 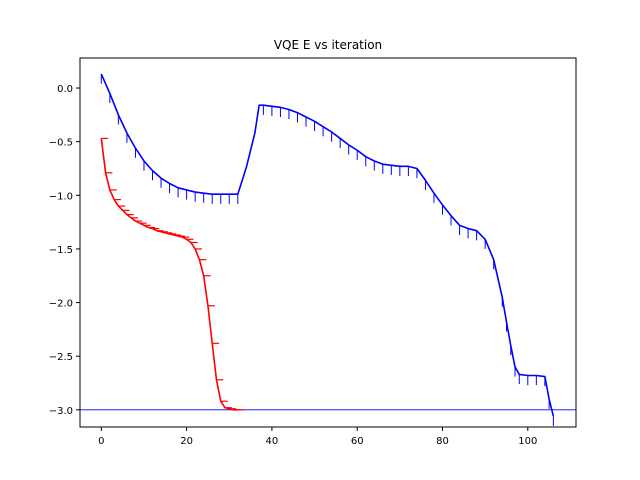 What do you see at coordinates (61, 196) in the screenshot?
I see `y-tick-label: −1.0` at bounding box center [61, 196].